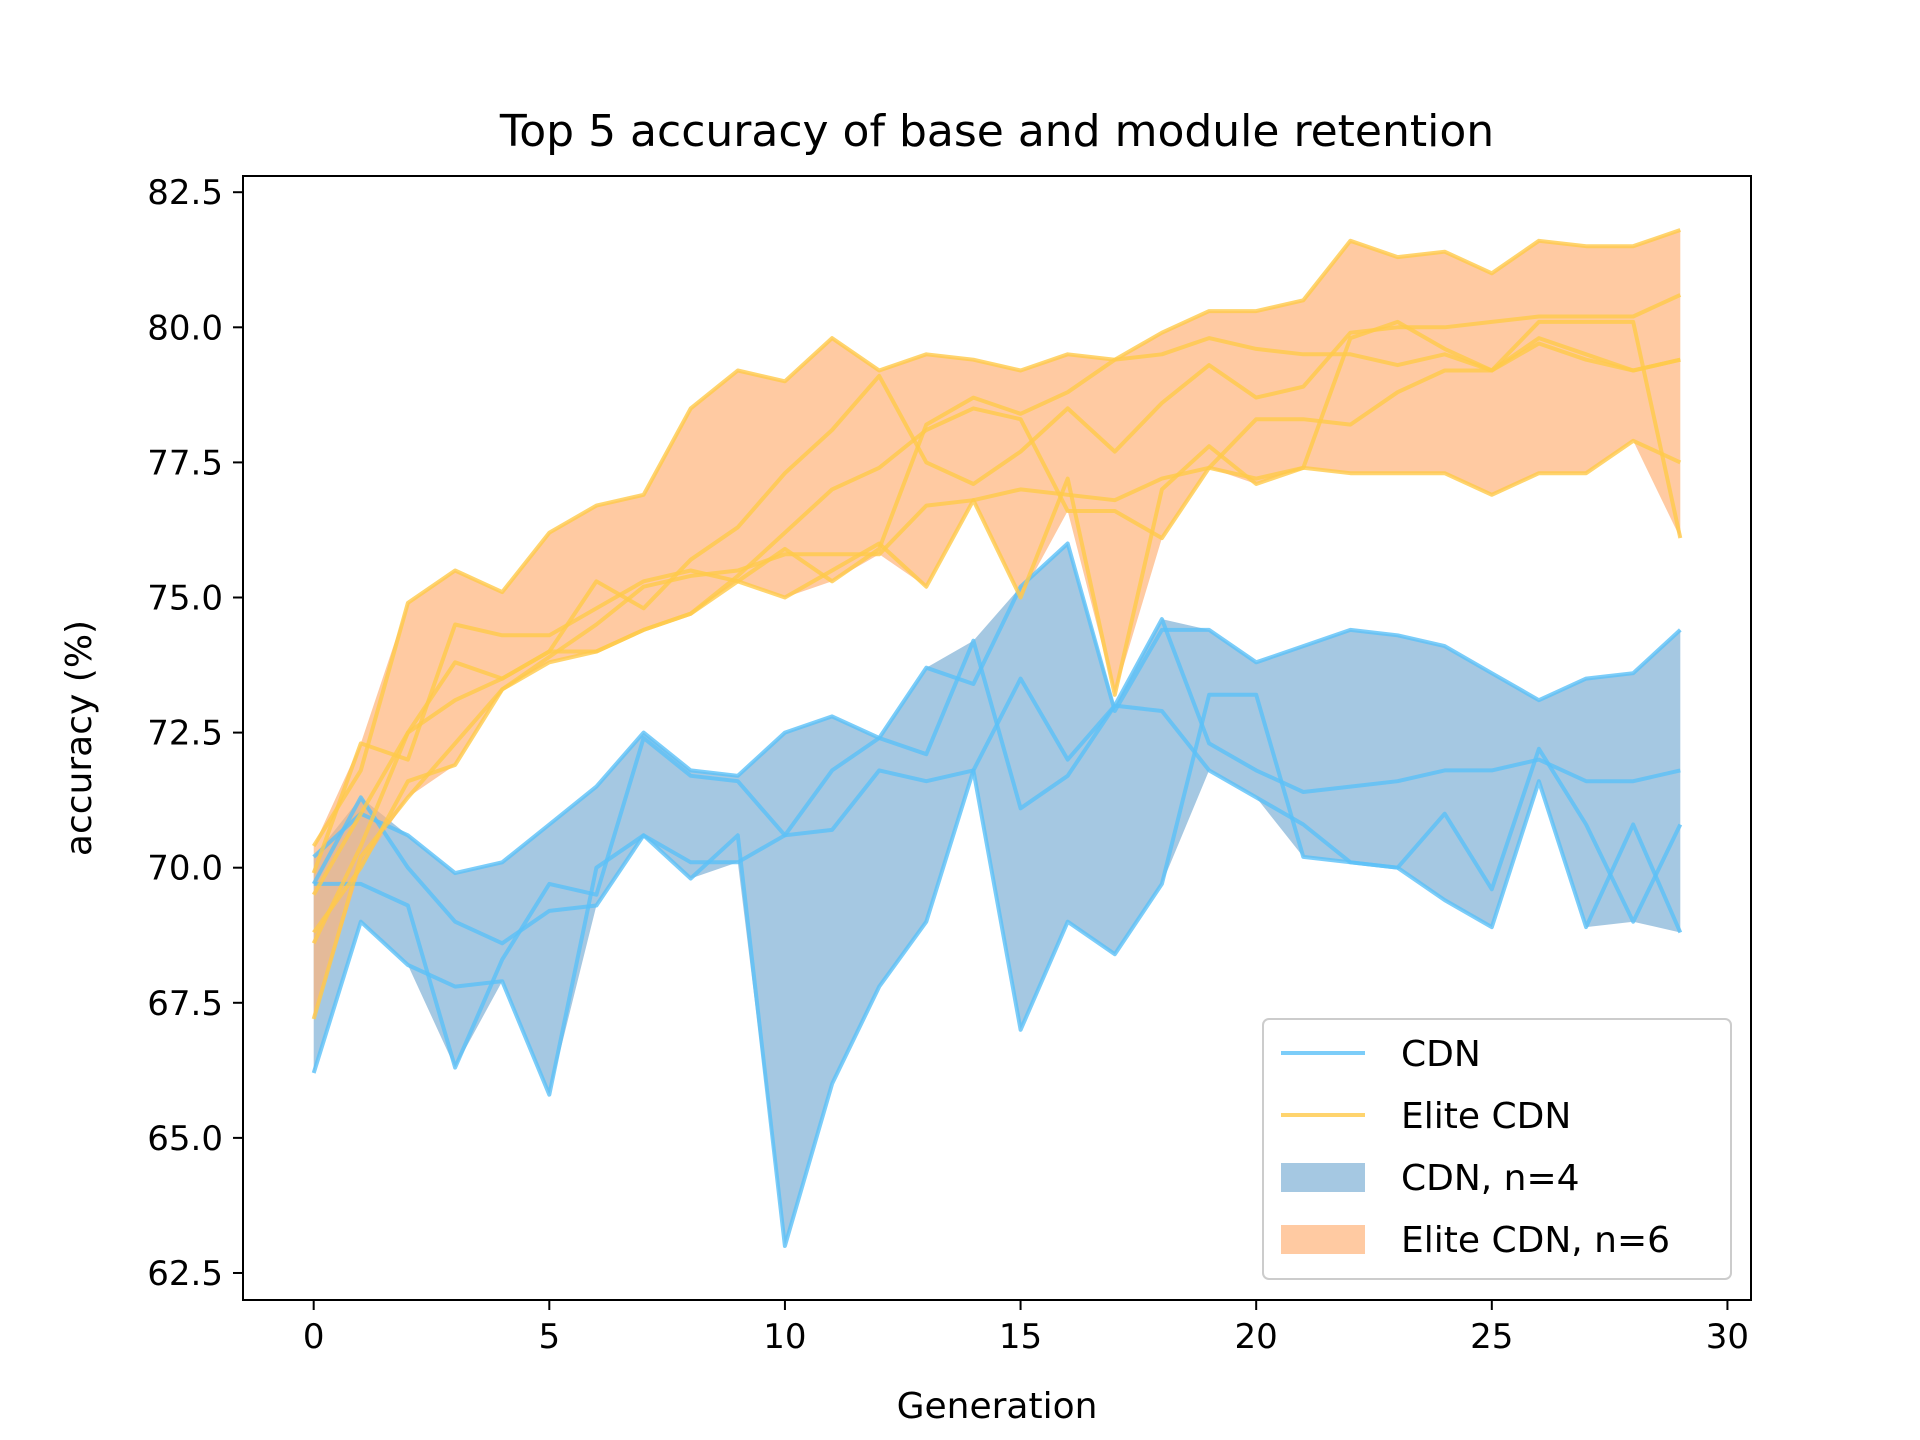  Describe the element at coordinates (185, 193) in the screenshot. I see `y-tick-label: 82.5` at that location.